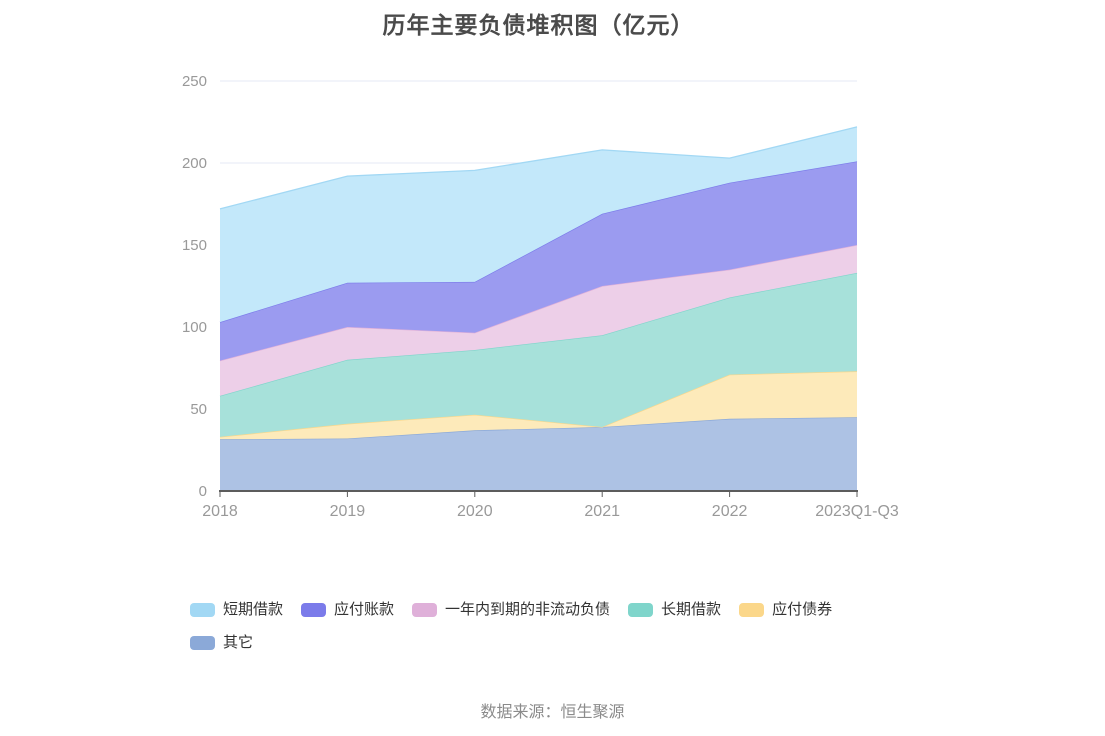  Describe the element at coordinates (545, 626) in the screenshot. I see `legend: 短期借款 应付账款 一年内到期的非流动负债 长期借款 应付债券其它` at that location.